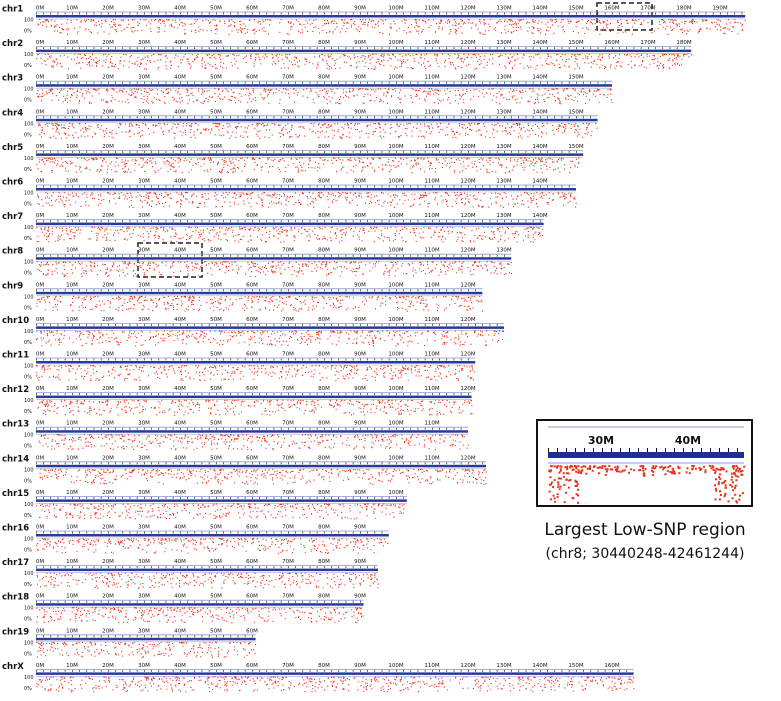  What do you see at coordinates (261, 466) in the screenshot?
I see `chromosome-bar` at bounding box center [261, 466].